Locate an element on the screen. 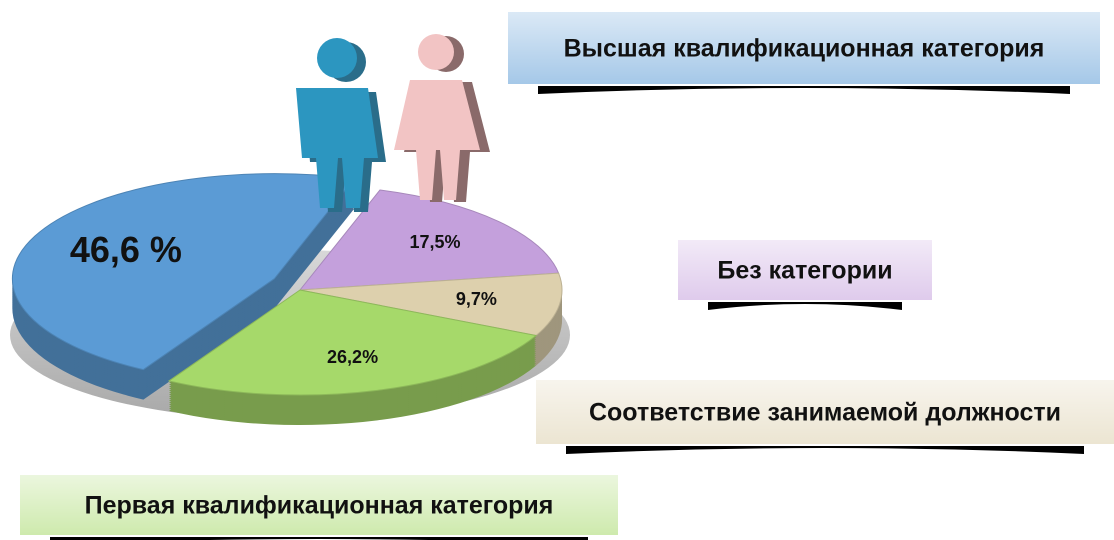 Image resolution: width=1114 pixels, height=540 pixels. value-label: 17,5% is located at coordinates (434, 242).